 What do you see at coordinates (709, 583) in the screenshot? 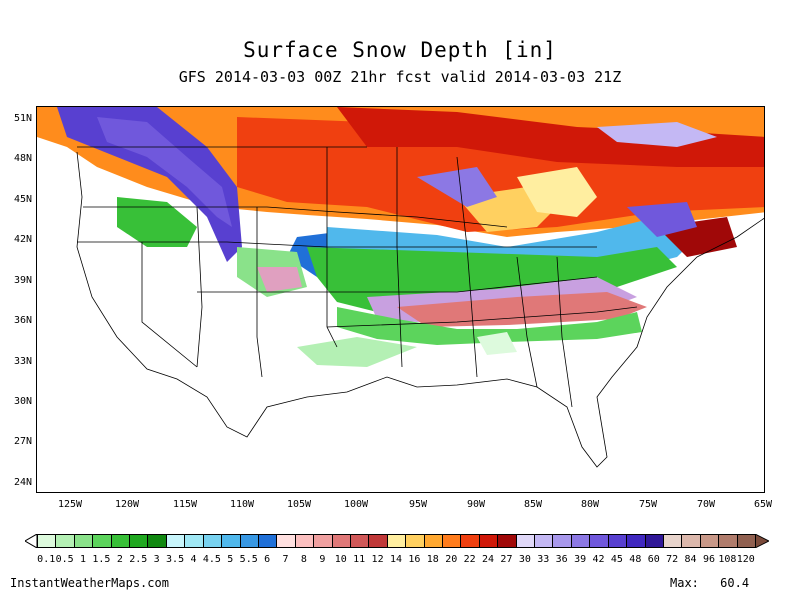
I see `max-readout: Max: 60.4` at bounding box center [709, 583].